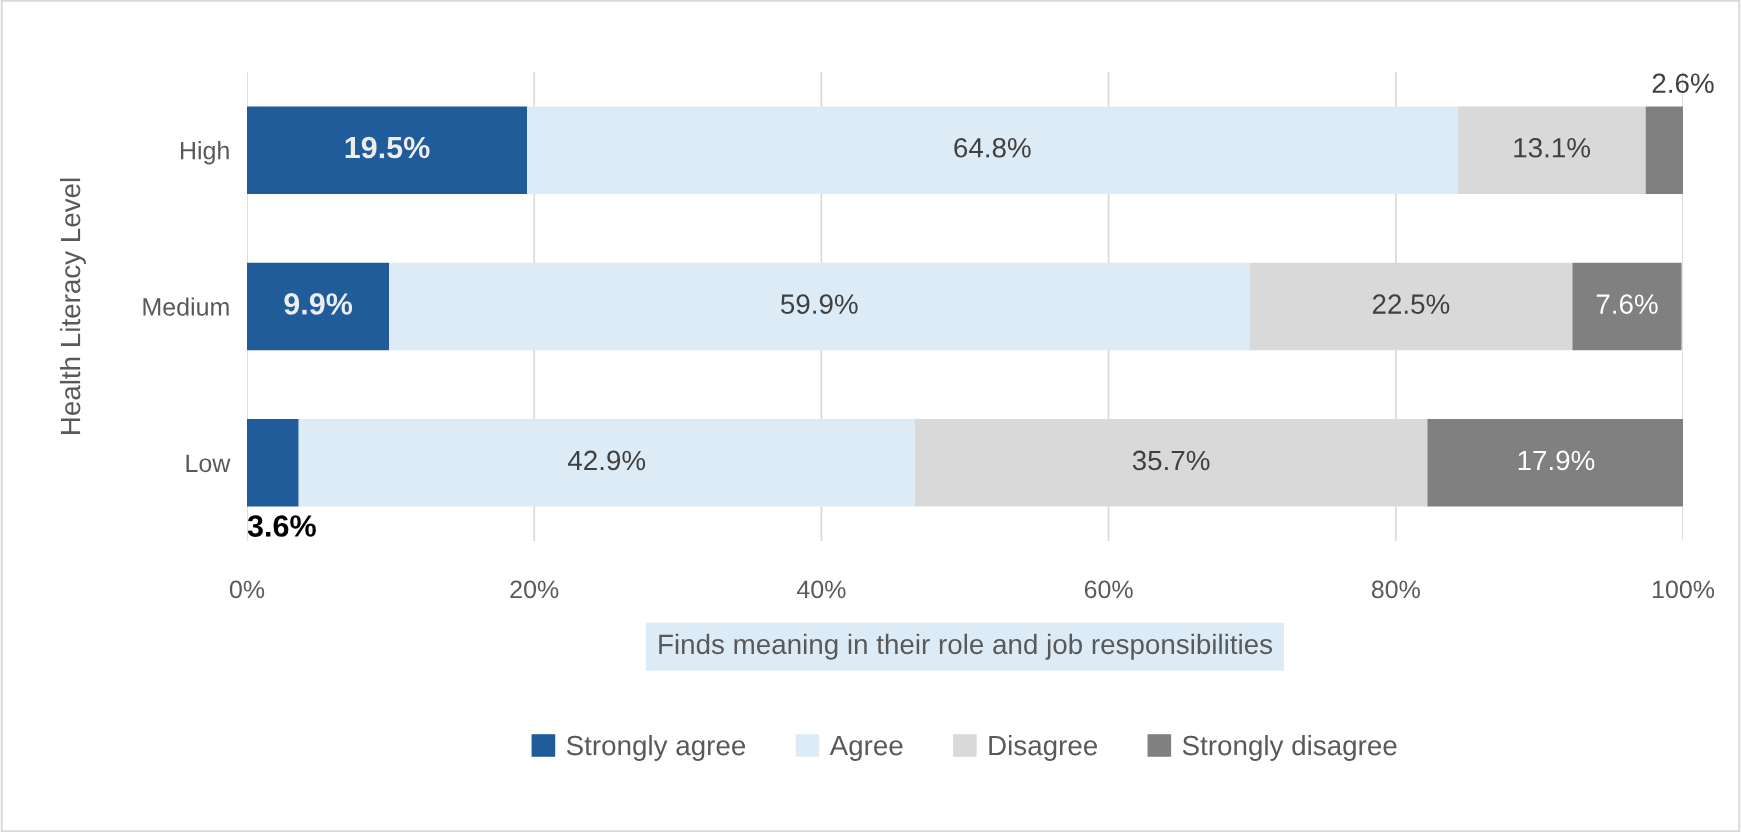 This screenshot has width=1741, height=832. Describe the element at coordinates (966, 646) in the screenshot. I see `x-axis-title: Finds meaning in their role and job responsibilities` at that location.